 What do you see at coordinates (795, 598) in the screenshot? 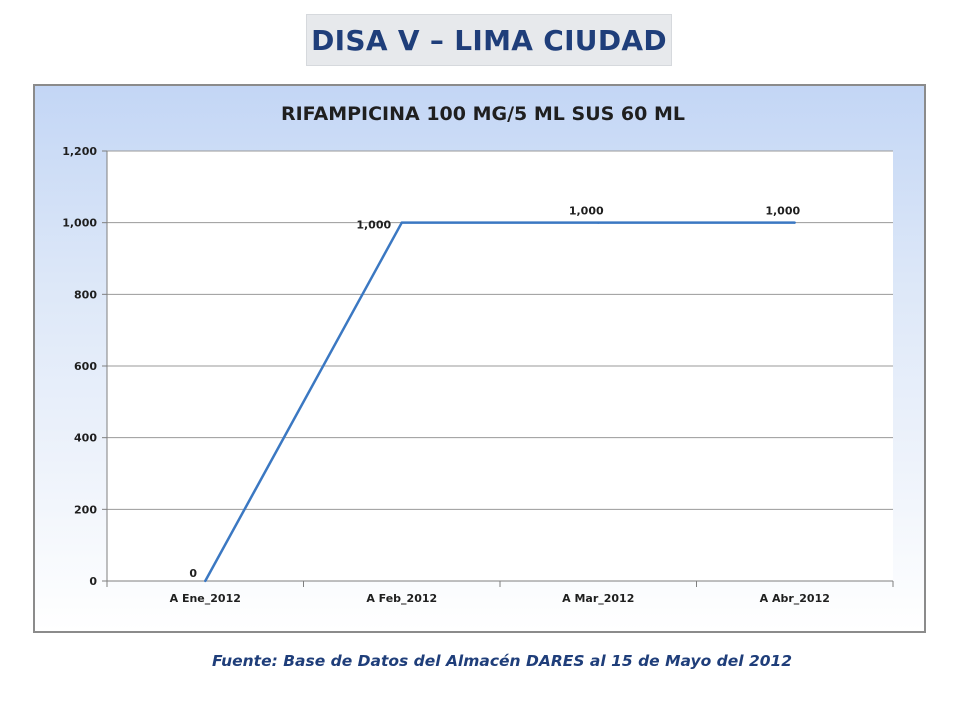
I see `x-tick-label: A Abr_2012` at bounding box center [795, 598].